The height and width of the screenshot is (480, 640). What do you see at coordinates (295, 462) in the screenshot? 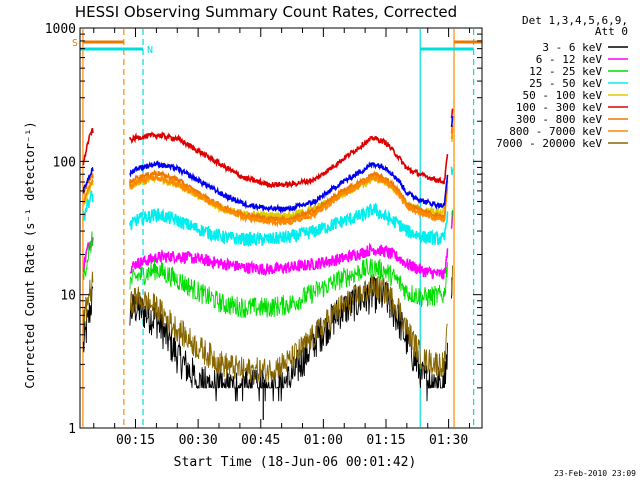
I see `x-axis-label: Start Time (18-Jun-06 00:01:42)` at bounding box center [295, 462].